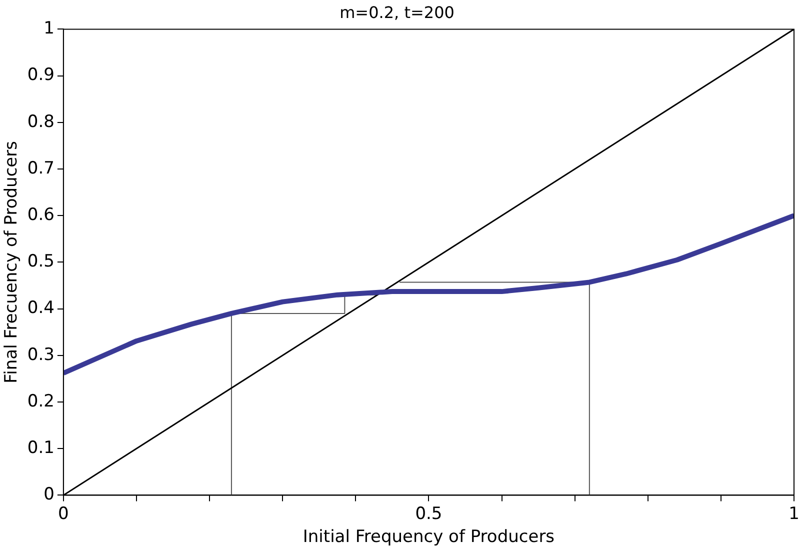 The image size is (806, 548). I want to click on y-tick-label: 0.1, so click(40, 448).